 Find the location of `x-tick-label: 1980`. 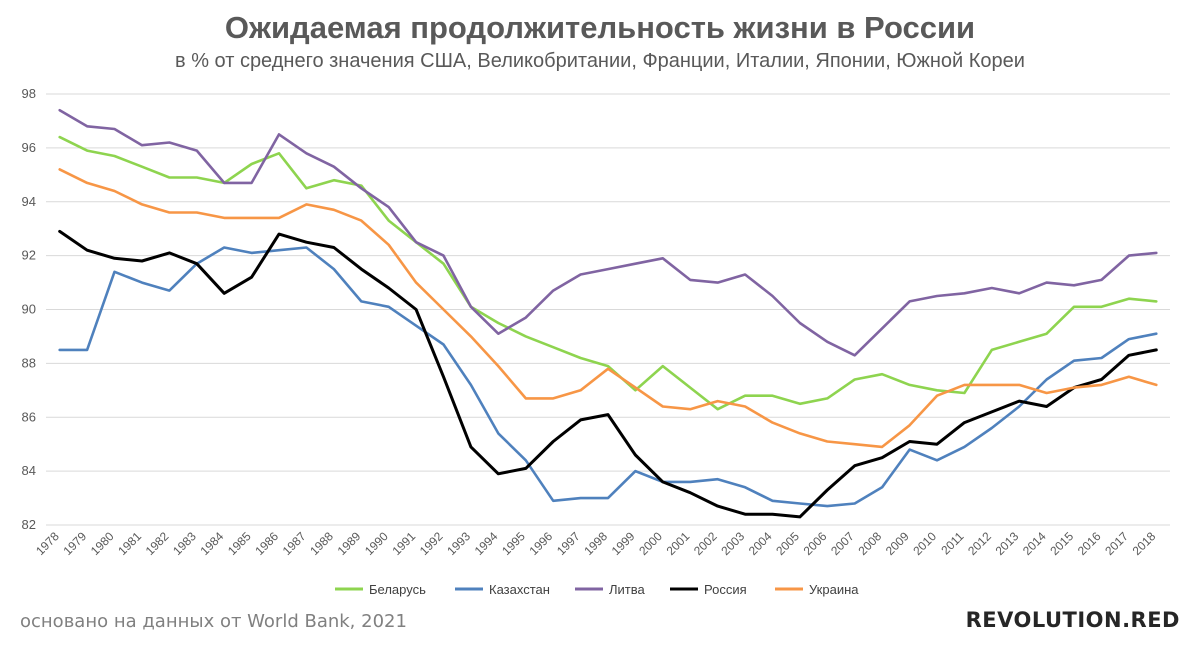

x-tick-label: 1980 is located at coordinates (102, 543).